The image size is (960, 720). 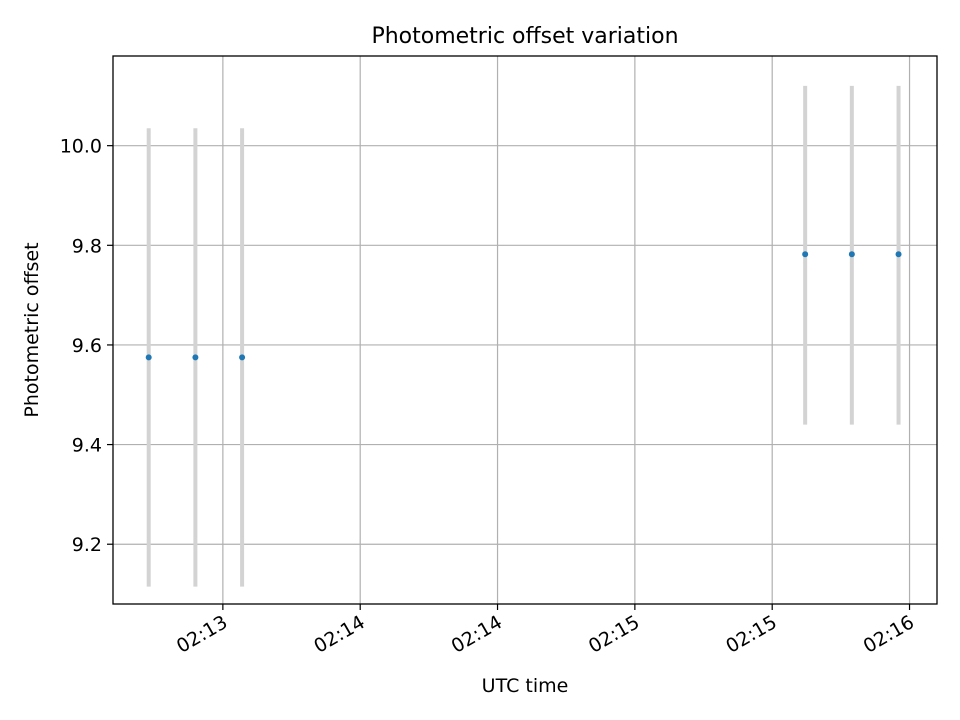 What do you see at coordinates (524, 36) in the screenshot?
I see `chart-title: Photometric offset variation` at bounding box center [524, 36].